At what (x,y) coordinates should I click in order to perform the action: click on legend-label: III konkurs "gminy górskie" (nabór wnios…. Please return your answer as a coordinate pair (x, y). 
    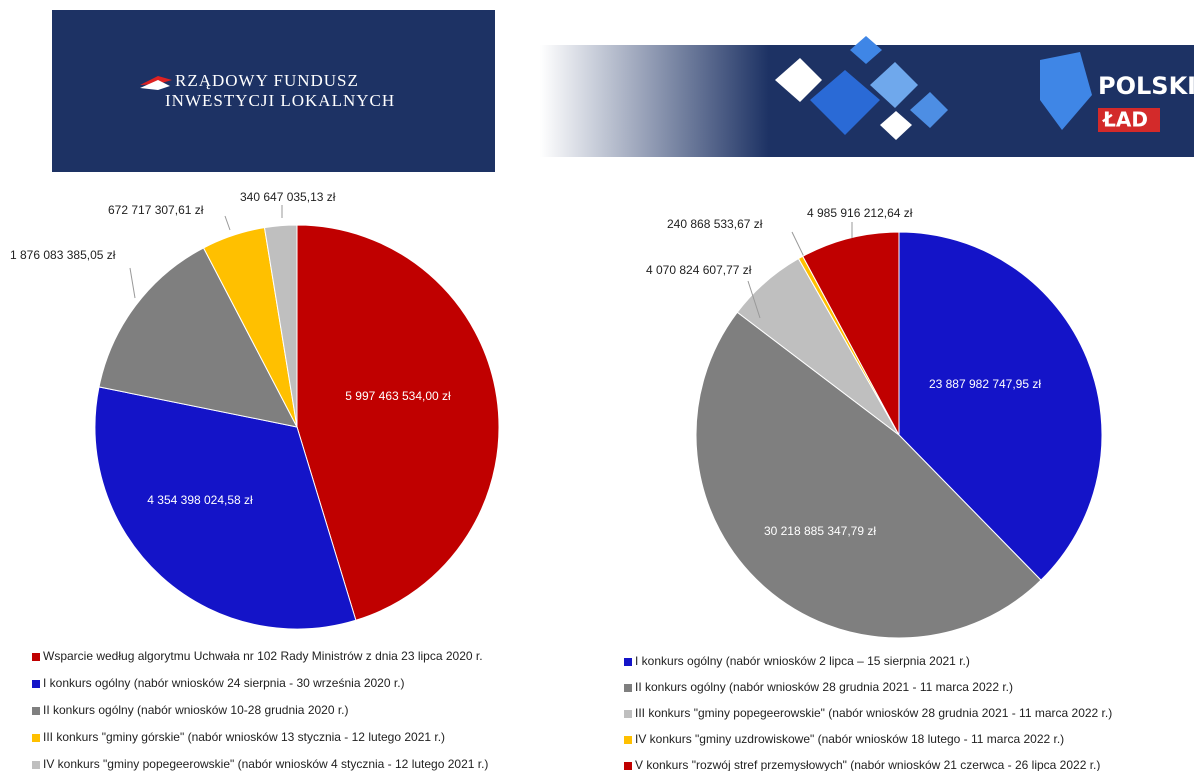
    Looking at the image, I should click on (244, 737).